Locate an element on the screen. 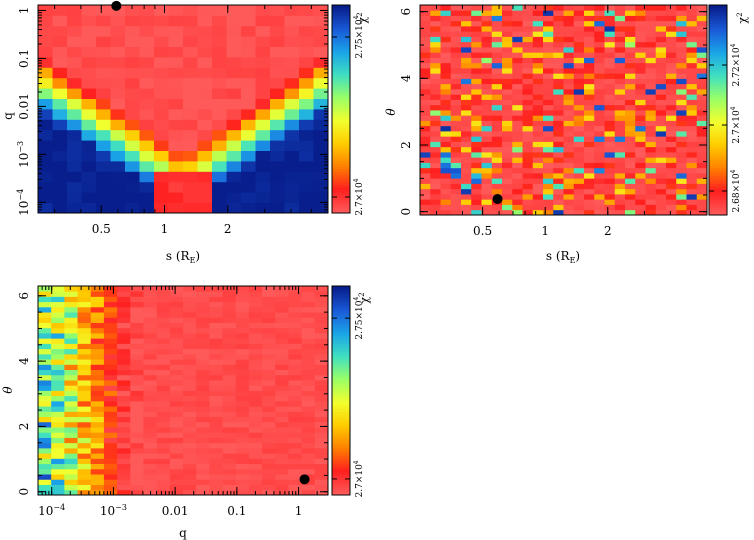  colorbar-tick-label: 2.68×104 is located at coordinates (736, 190).